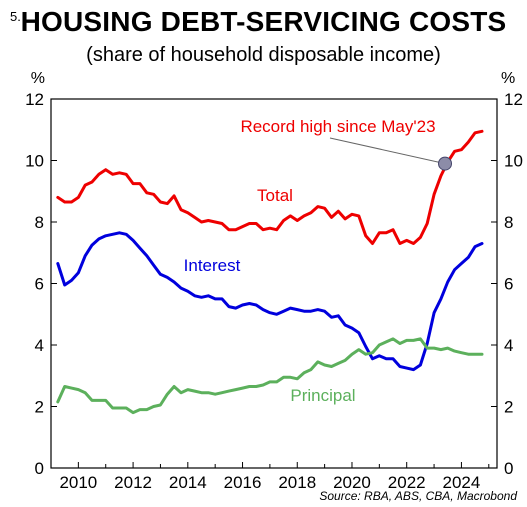 The width and height of the screenshot is (527, 507). What do you see at coordinates (15, 16) in the screenshot?
I see `figure-number: 5.` at bounding box center [15, 16].